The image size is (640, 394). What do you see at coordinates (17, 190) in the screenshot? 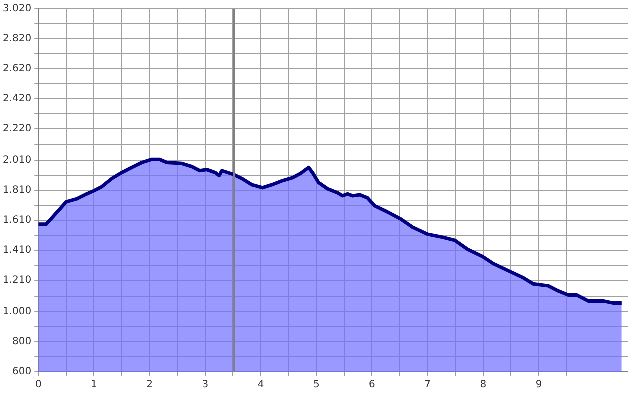
I see `y-tick-label: 1.810` at bounding box center [17, 190].